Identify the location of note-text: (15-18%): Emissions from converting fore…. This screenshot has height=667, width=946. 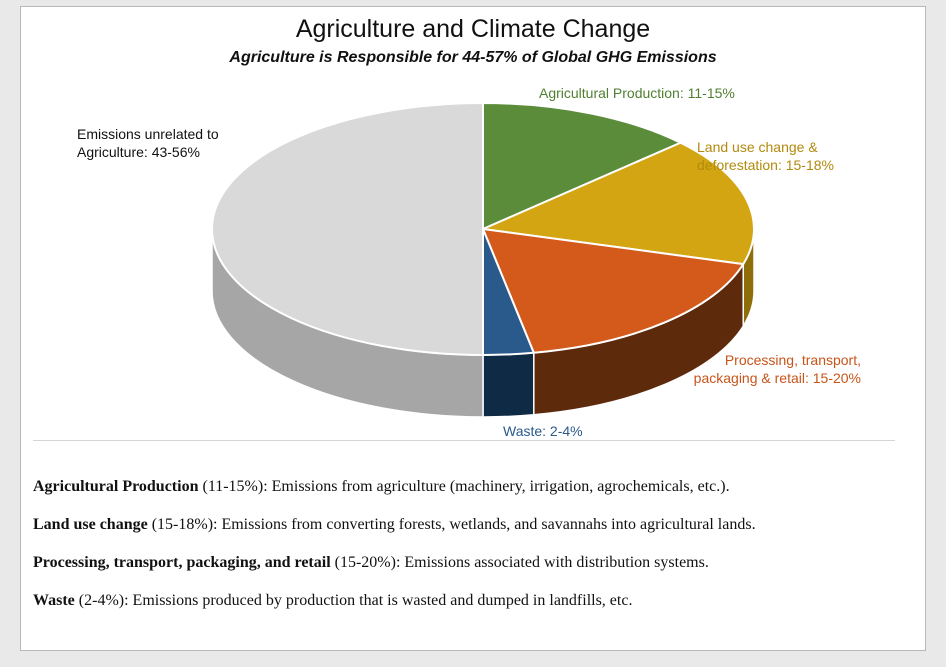
(451, 524).